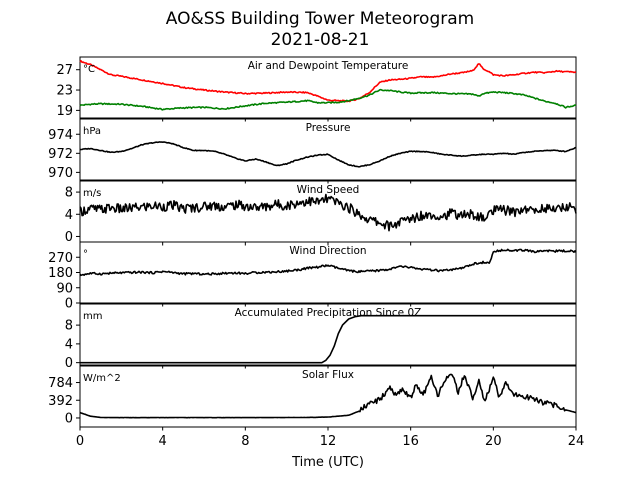 This screenshot has height=480, width=640. Describe the element at coordinates (328, 441) in the screenshot. I see `x-tick-label: 12` at that location.